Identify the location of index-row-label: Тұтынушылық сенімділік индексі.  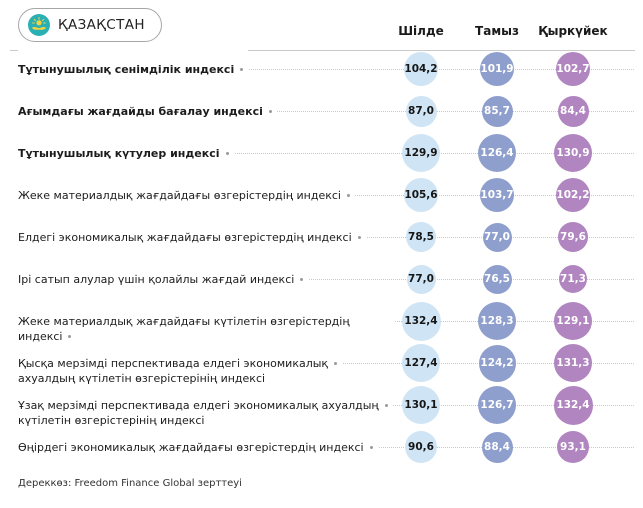
(133, 63).